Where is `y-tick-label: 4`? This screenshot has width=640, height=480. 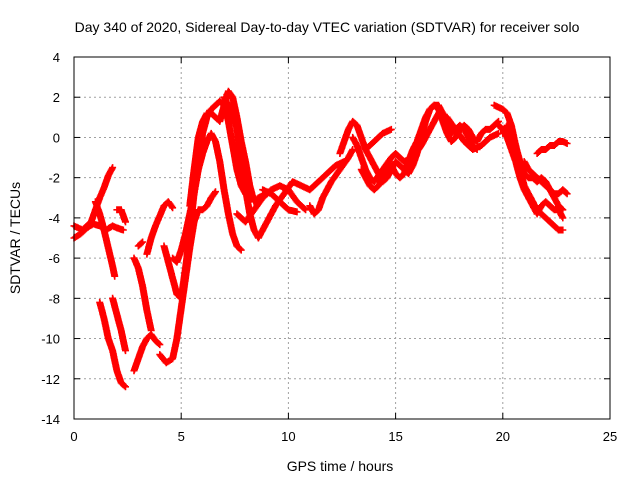
y-tick-label: 4 is located at coordinates (56, 57).